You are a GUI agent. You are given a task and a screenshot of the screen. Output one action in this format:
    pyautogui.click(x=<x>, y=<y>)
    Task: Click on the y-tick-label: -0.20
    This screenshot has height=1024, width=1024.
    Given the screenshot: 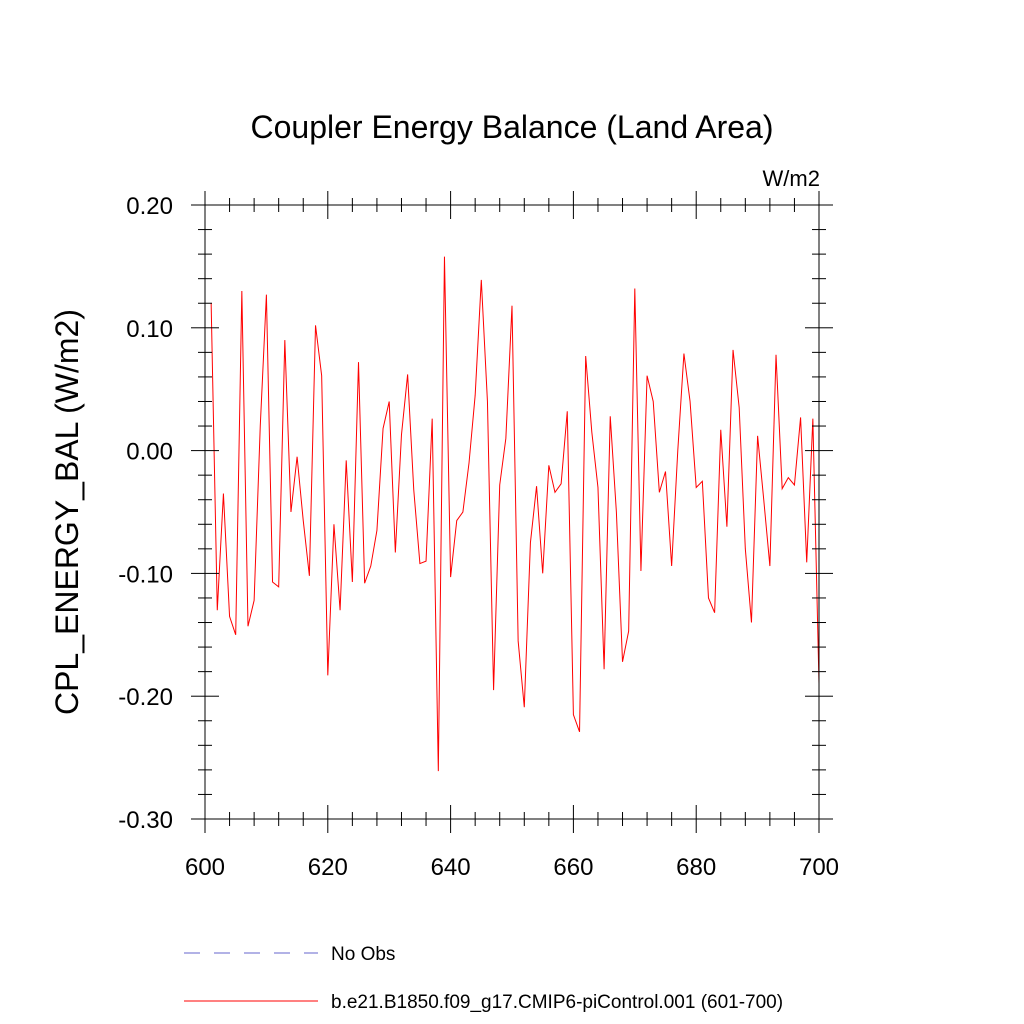 What is the action you would take?
    pyautogui.click(x=145, y=697)
    